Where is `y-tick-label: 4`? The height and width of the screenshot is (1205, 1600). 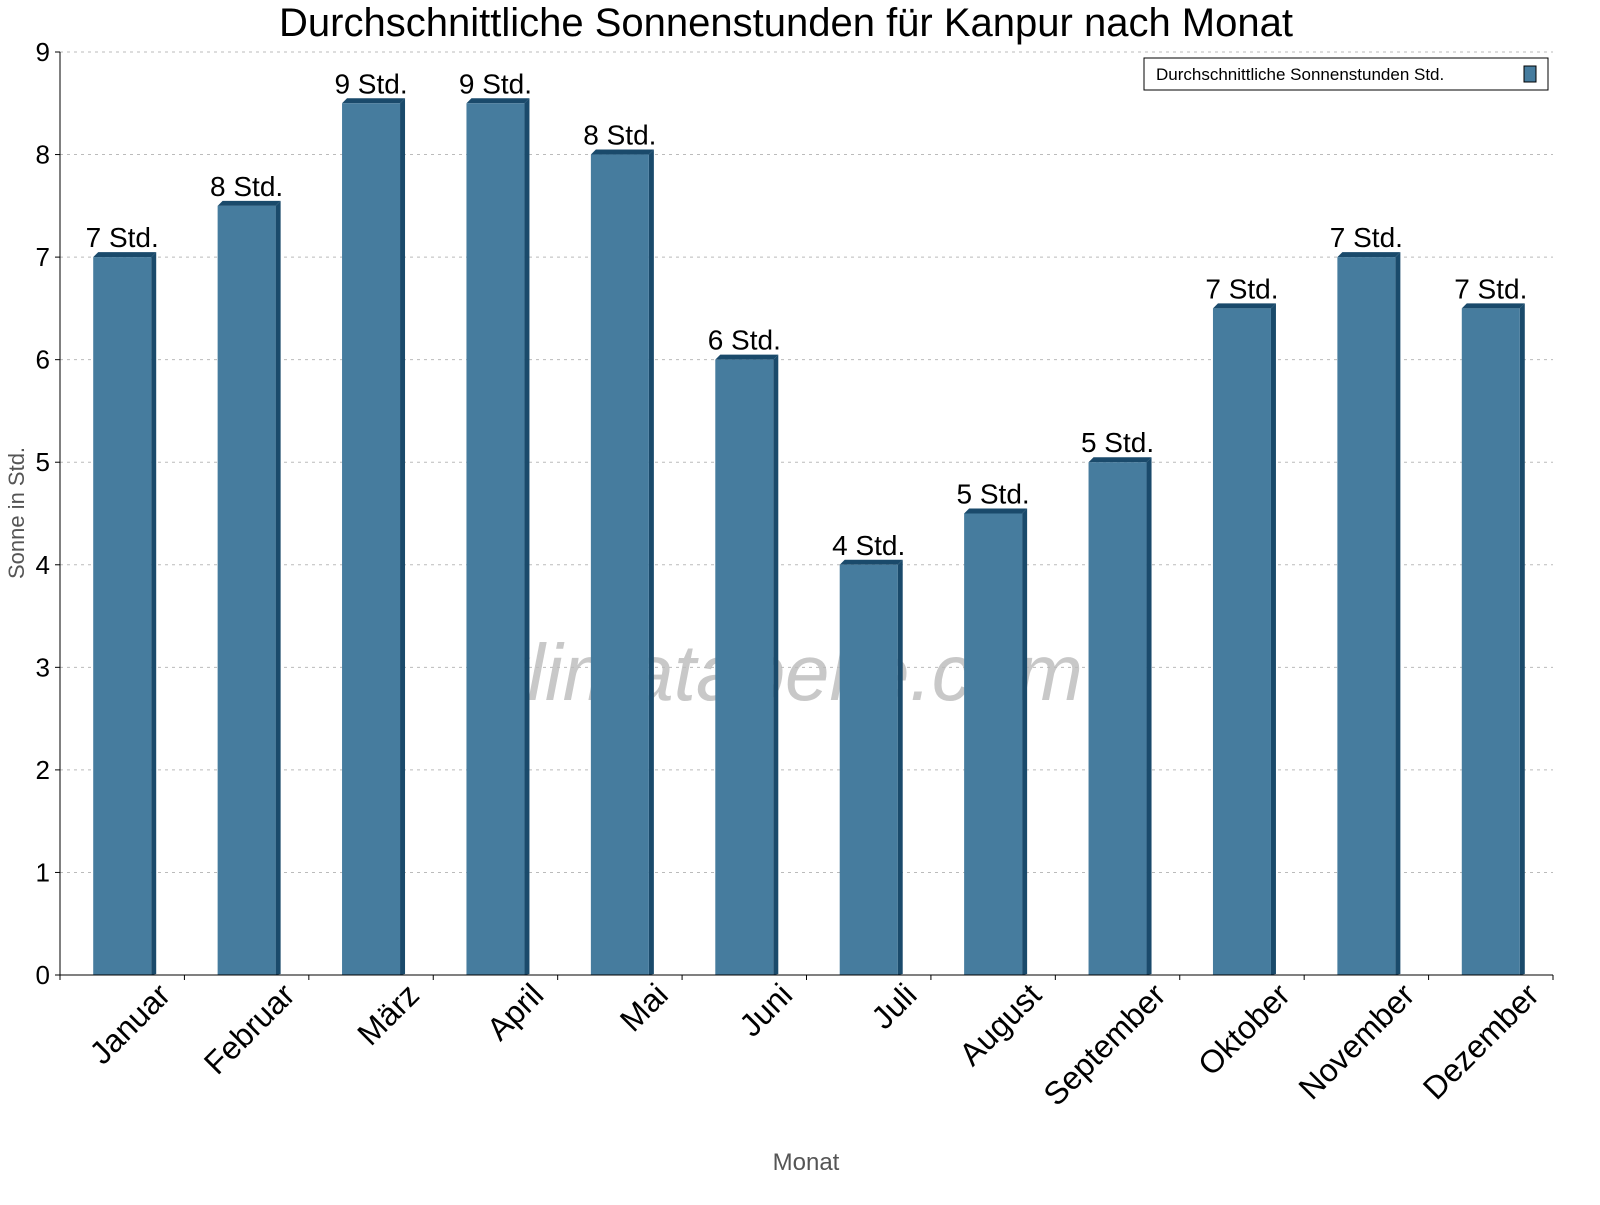 y-tick-label: 4 is located at coordinates (43, 565).